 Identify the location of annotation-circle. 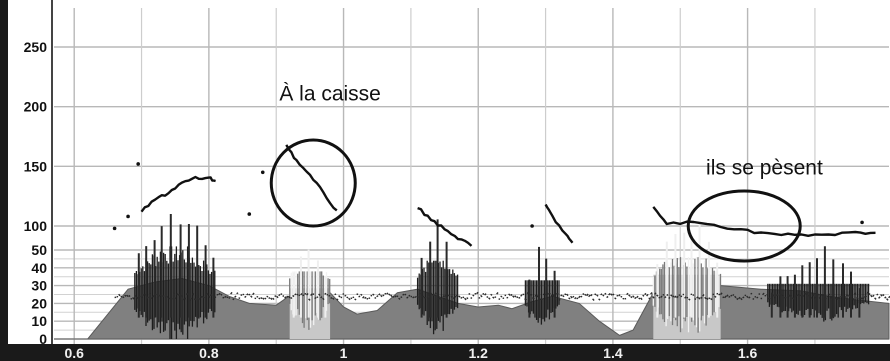
(744, 226).